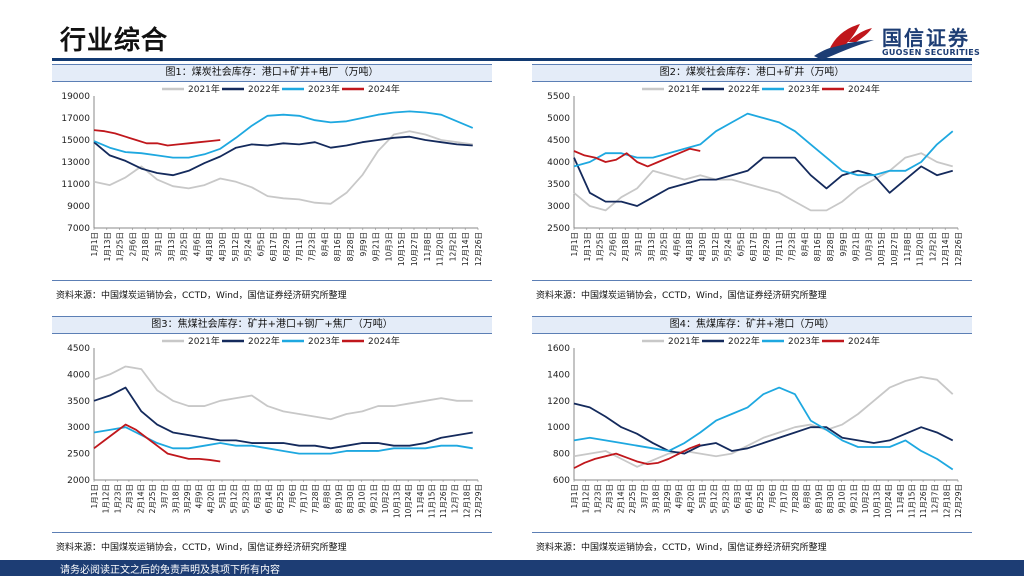 The image size is (1024, 576). What do you see at coordinates (272, 532) in the screenshot?
I see `panel-divider` at bounding box center [272, 532].